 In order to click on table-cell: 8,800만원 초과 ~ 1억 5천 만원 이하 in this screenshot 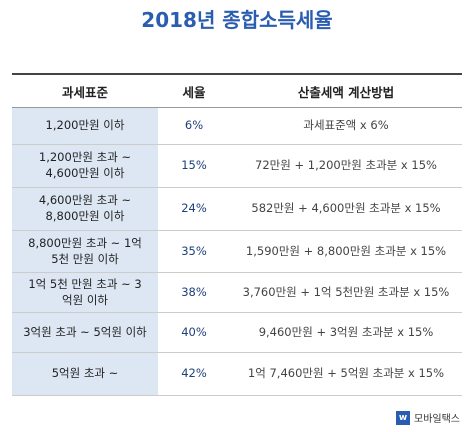, I will do `click(85, 251)`.